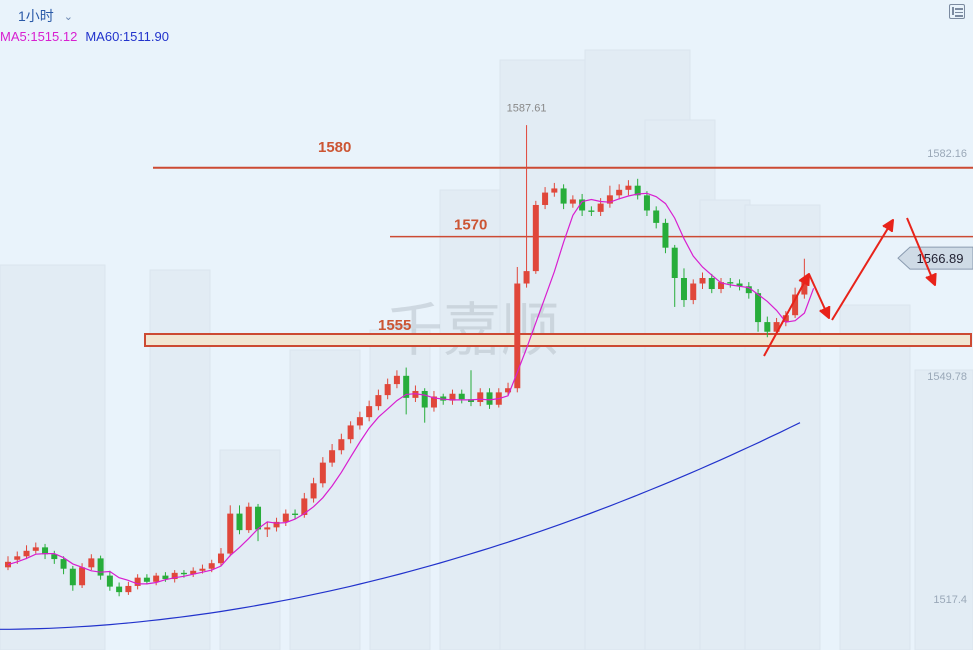 The image size is (973, 650). What do you see at coordinates (84, 36) in the screenshot?
I see `ma-legend: MA5:1515.12 MA60:1511.90` at bounding box center [84, 36].